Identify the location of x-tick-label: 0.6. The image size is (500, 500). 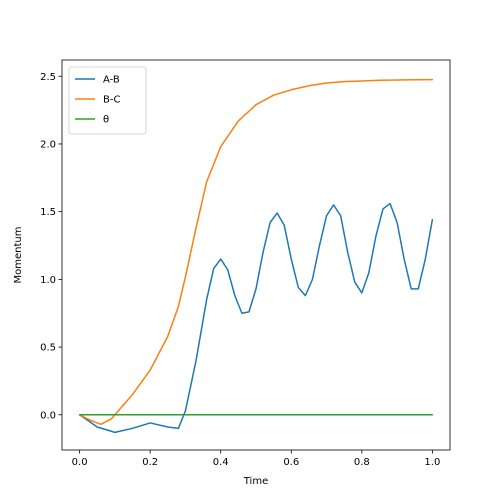
(291, 462).